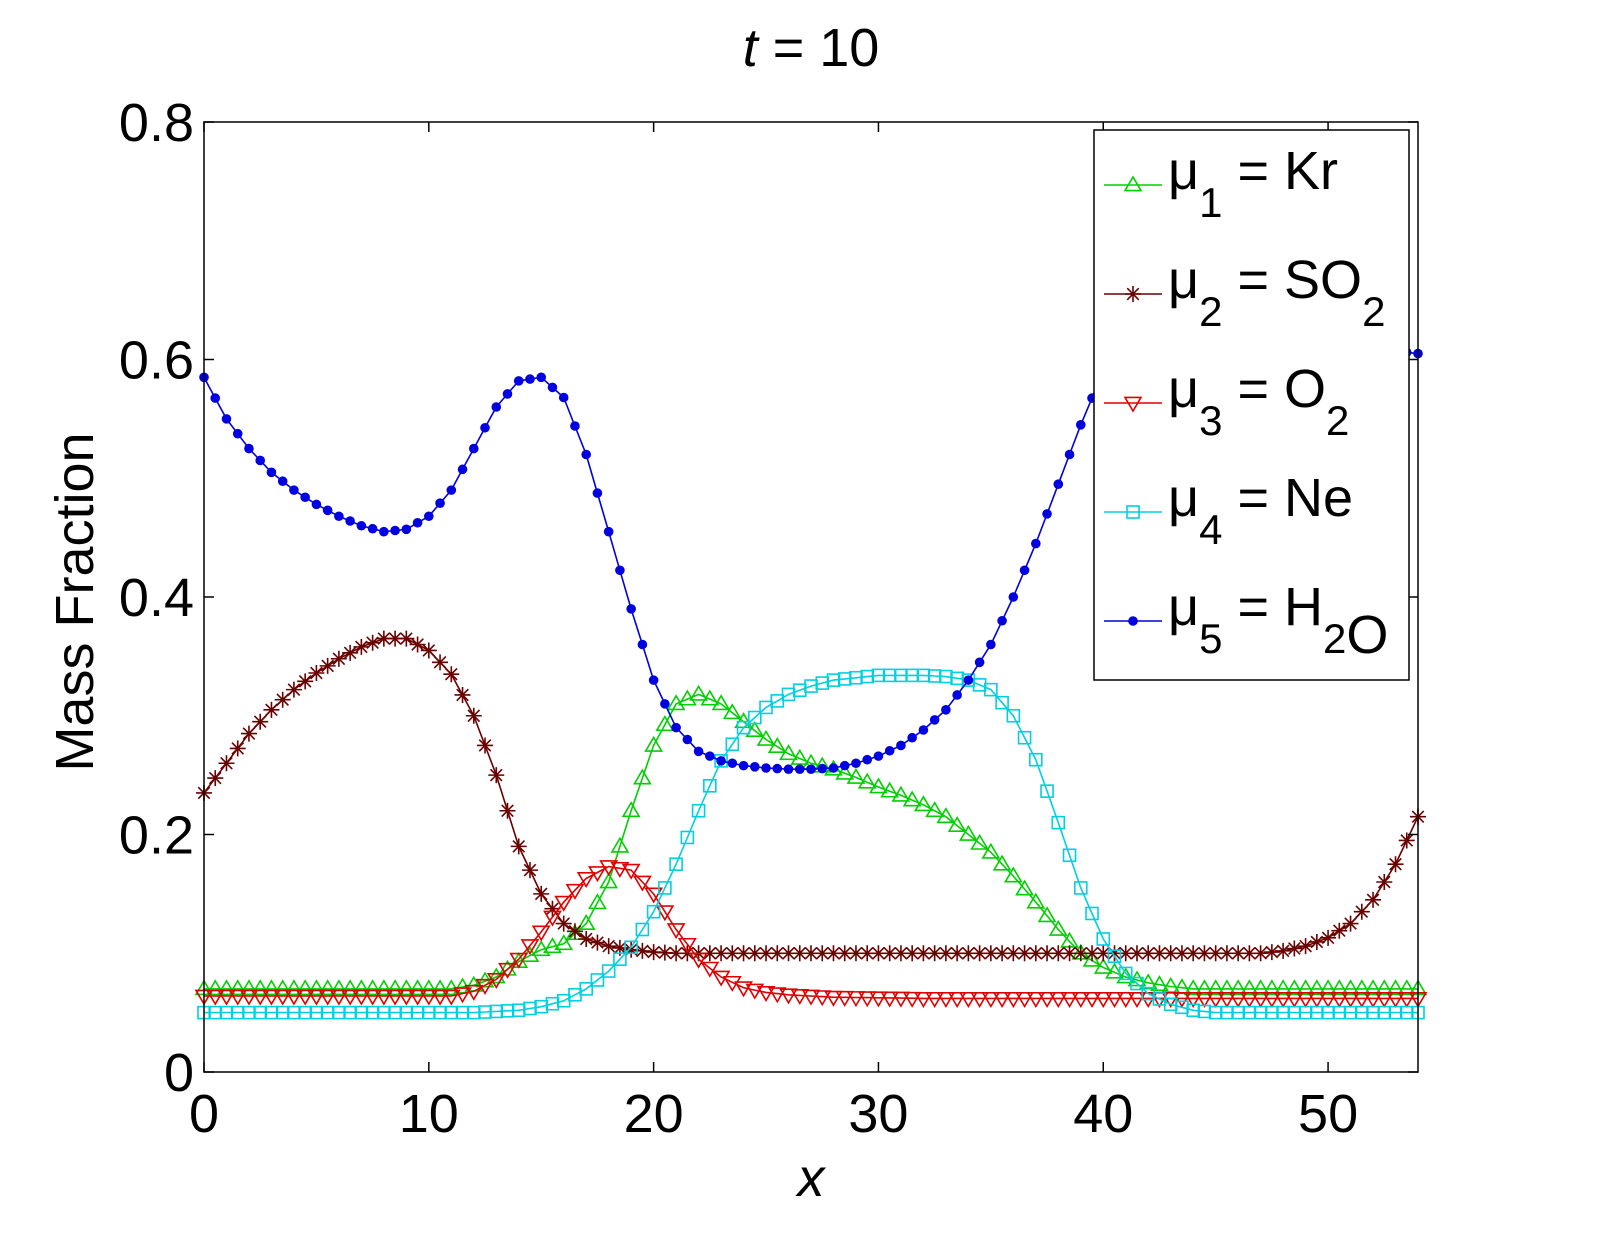 Image resolution: width=1600 pixels, height=1238 pixels. Describe the element at coordinates (1210, 202) in the screenshot. I see `legend-subscript: 1` at that location.